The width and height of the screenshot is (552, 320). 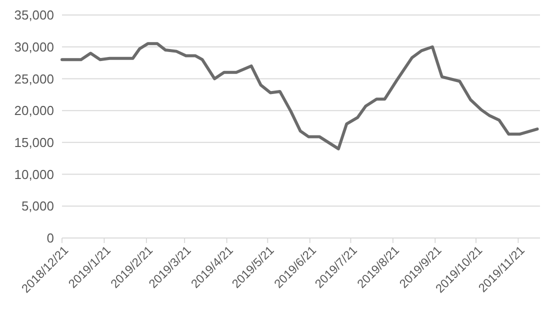 What do you see at coordinates (50, 238) in the screenshot?
I see `y-tick-label: 0` at bounding box center [50, 238].